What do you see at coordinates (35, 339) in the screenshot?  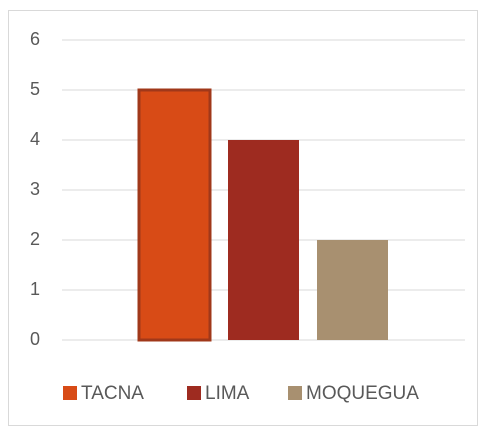 I see `y-tick-label: 0` at bounding box center [35, 339].